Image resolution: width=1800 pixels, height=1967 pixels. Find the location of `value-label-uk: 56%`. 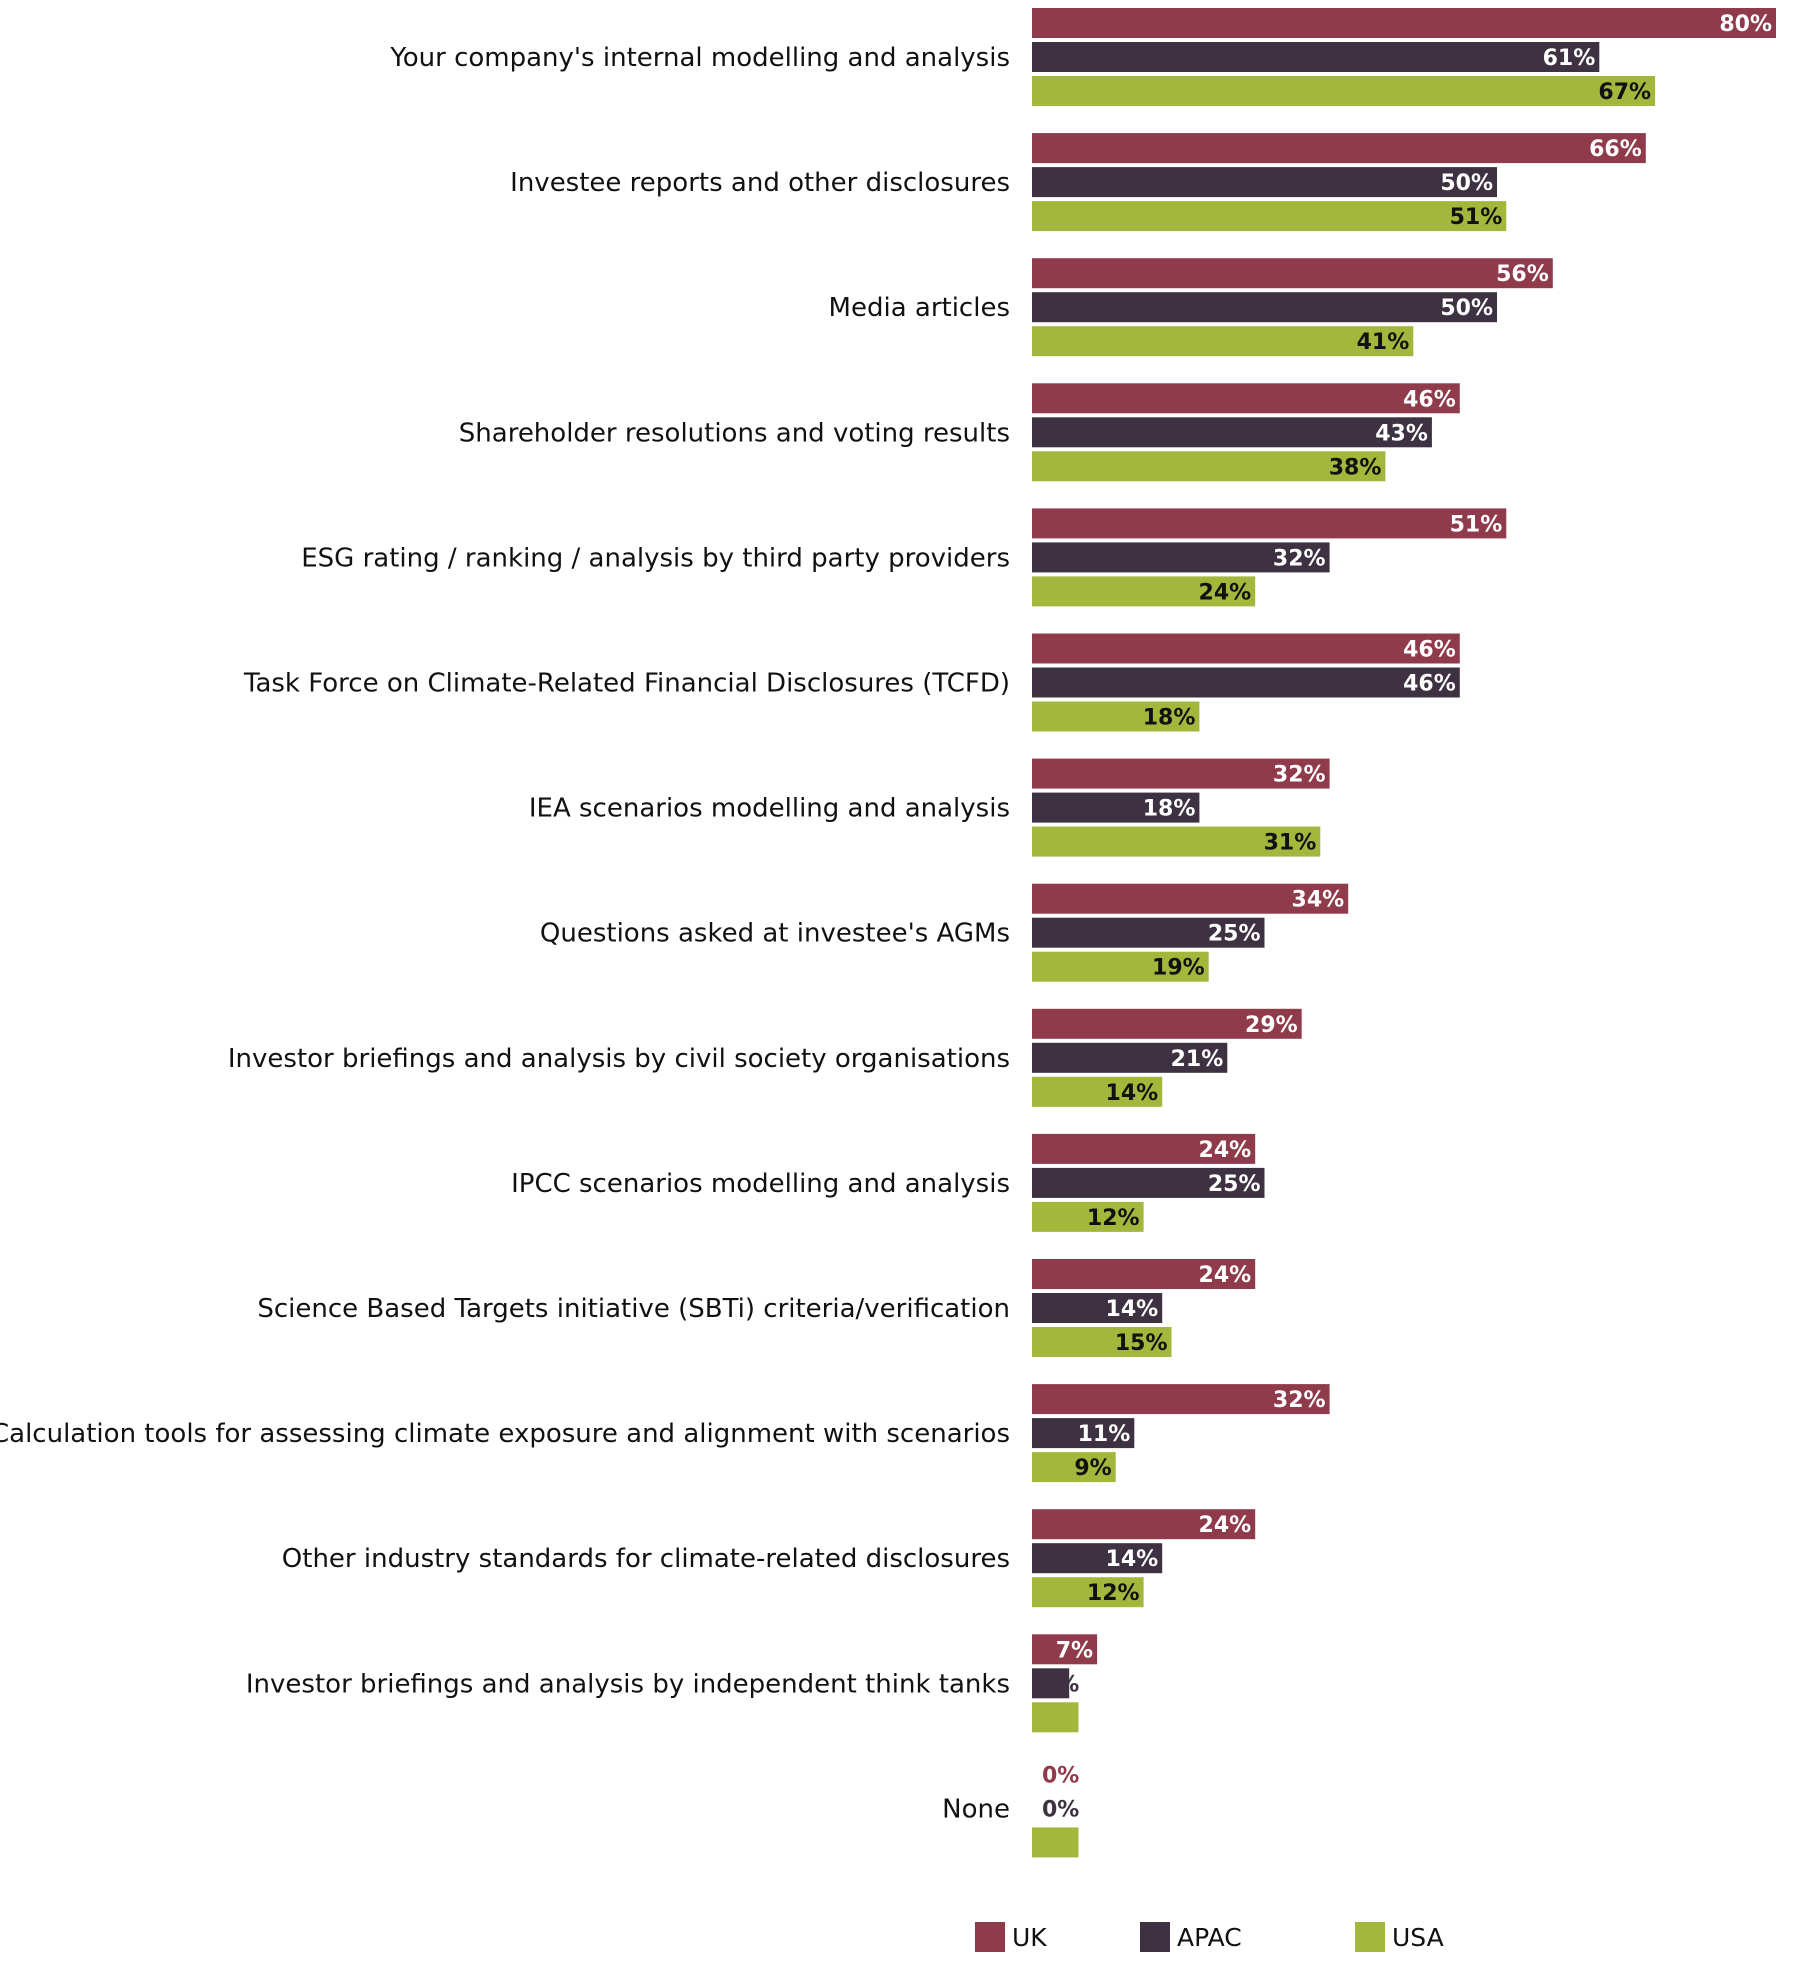

value-label-uk: 56% is located at coordinates (1522, 274).